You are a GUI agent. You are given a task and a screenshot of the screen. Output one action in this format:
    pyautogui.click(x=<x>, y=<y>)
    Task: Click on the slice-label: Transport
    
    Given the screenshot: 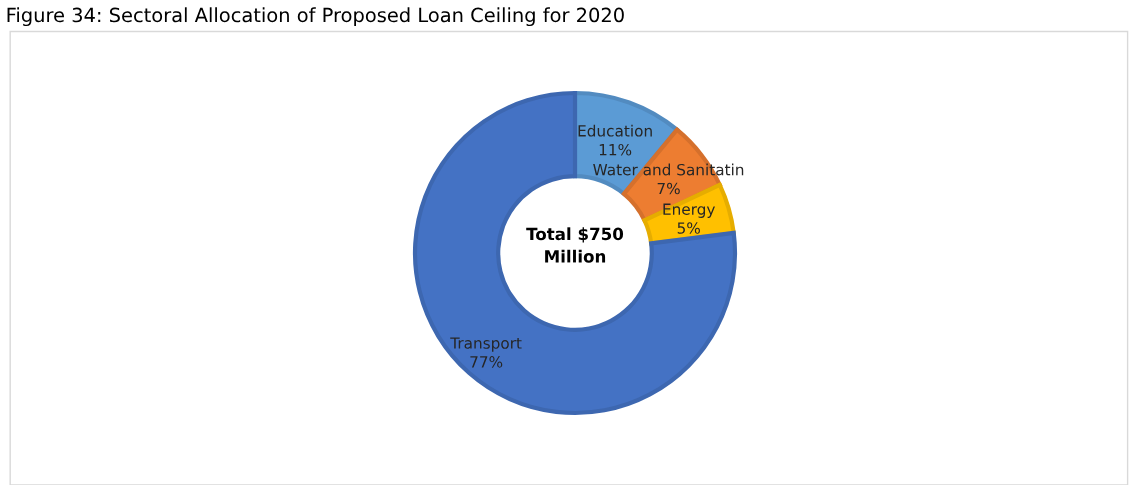 What is the action you would take?
    pyautogui.click(x=486, y=344)
    